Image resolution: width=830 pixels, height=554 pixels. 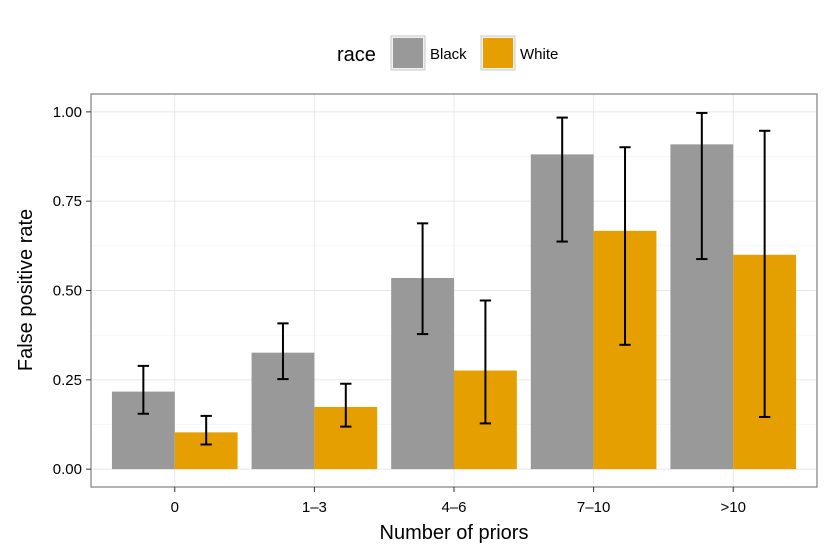 What do you see at coordinates (67, 380) in the screenshot?
I see `y-tick-label: 0.25` at bounding box center [67, 380].